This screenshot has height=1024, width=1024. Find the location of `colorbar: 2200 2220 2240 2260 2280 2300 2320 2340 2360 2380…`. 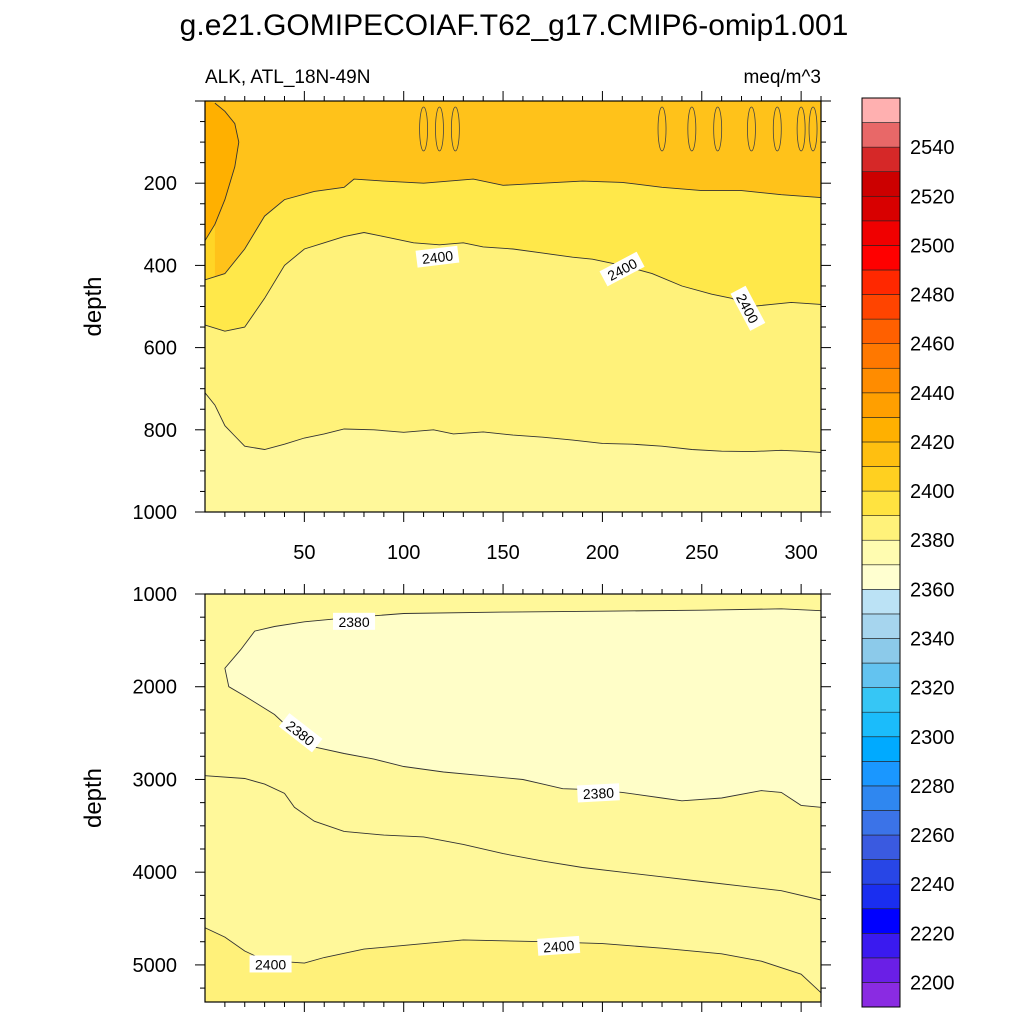

colorbar: 2200 2220 2240 2260 2280 2300 2320 2340 2360 2380… is located at coordinates (908, 552).